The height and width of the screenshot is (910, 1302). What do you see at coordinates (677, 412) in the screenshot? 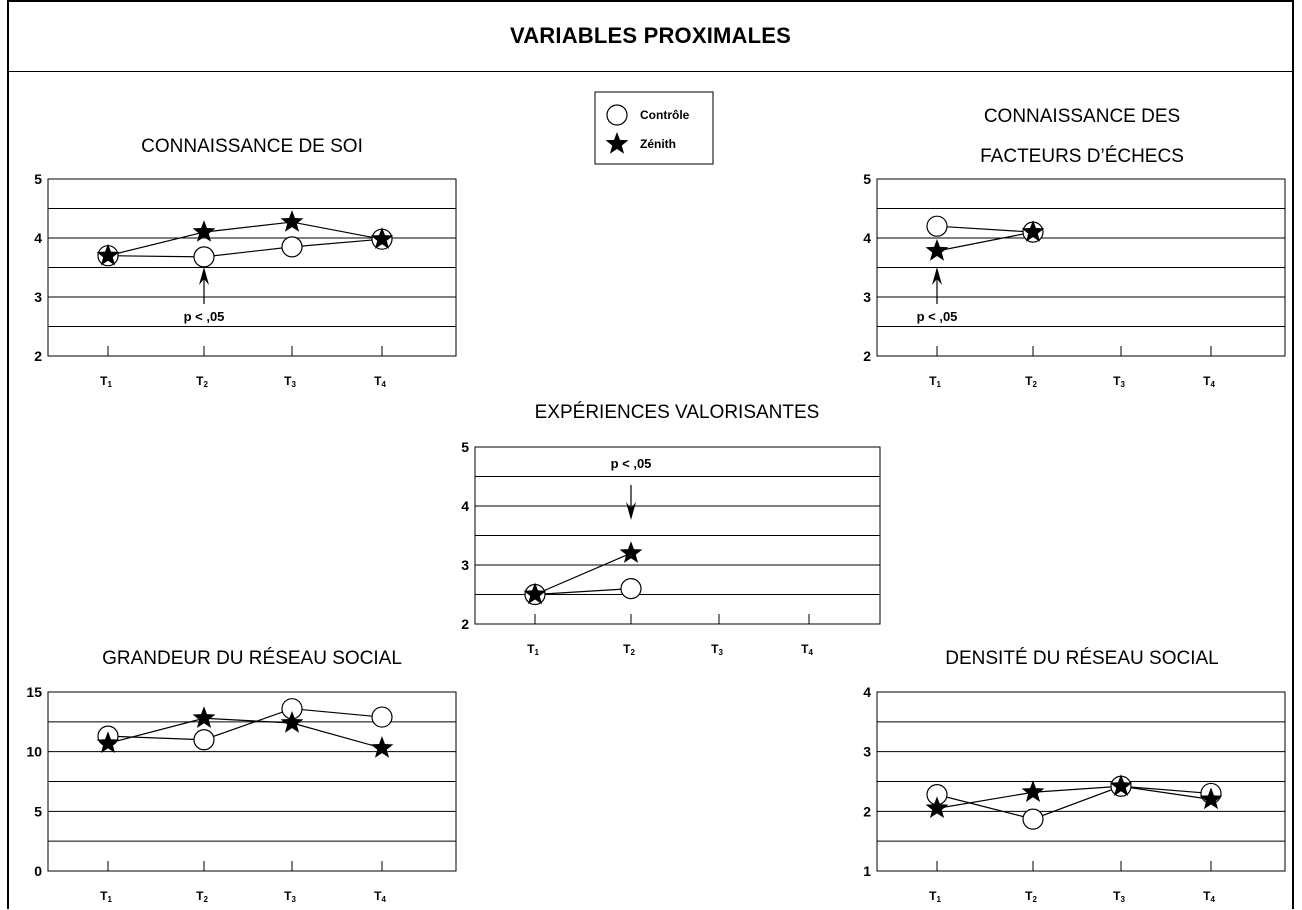
I see `chart-title: EXPÉRIENCES VALORISANTES` at bounding box center [677, 412].